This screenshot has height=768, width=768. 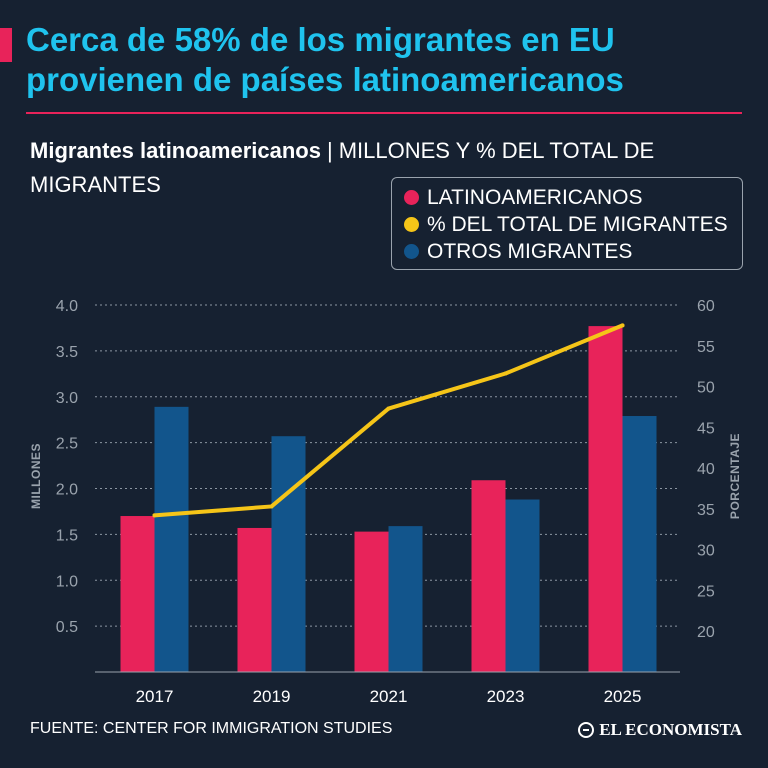 I want to click on legend-item-others: OTROS MIGRANTES, so click(x=573, y=251).